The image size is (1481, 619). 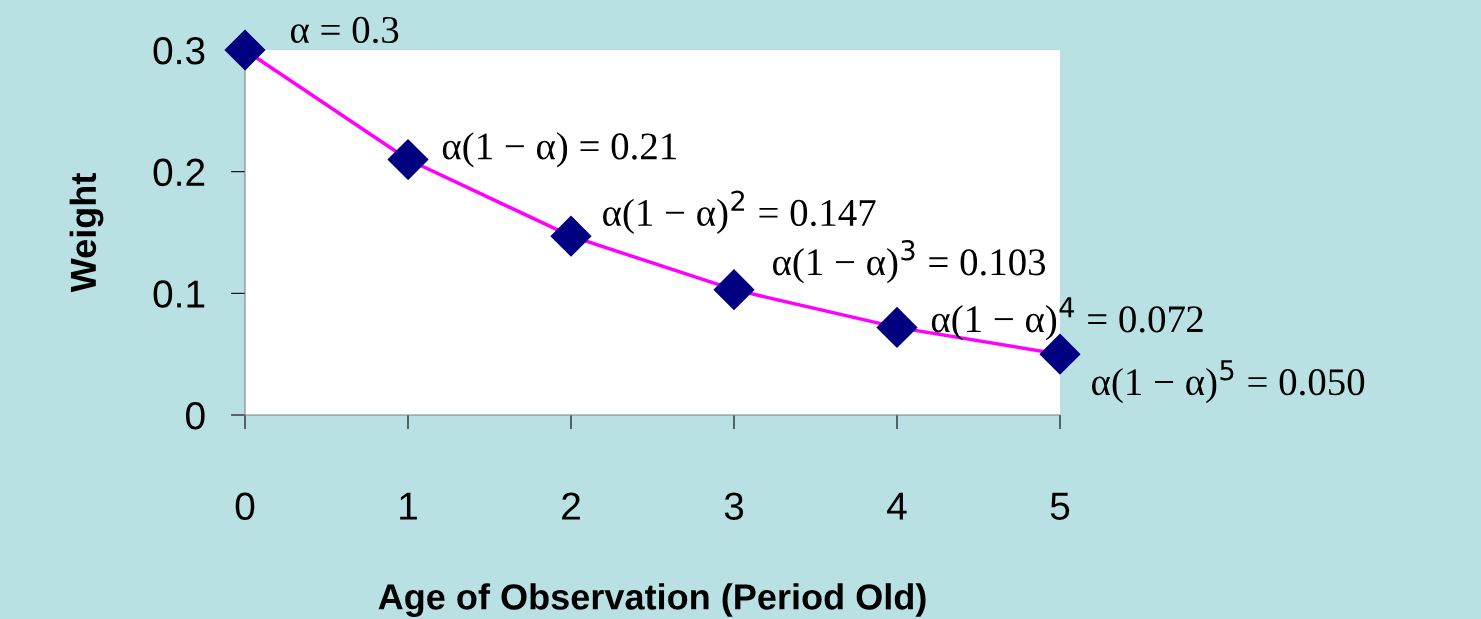 I want to click on y-tick-label: 0.2, so click(x=179, y=172).